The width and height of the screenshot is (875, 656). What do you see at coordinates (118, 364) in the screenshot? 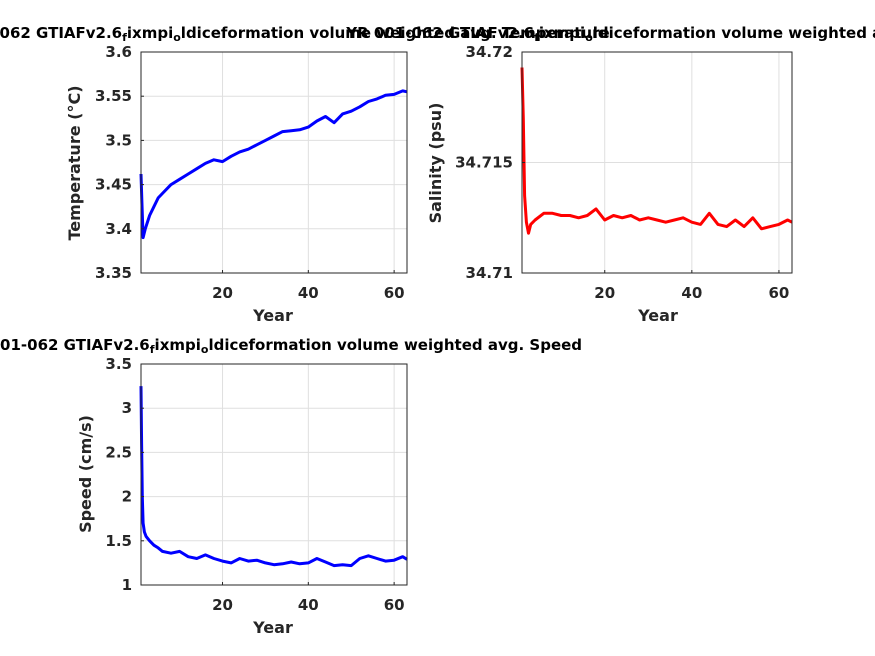
I see `speed-y-tick-label: 3.5` at bounding box center [118, 364].